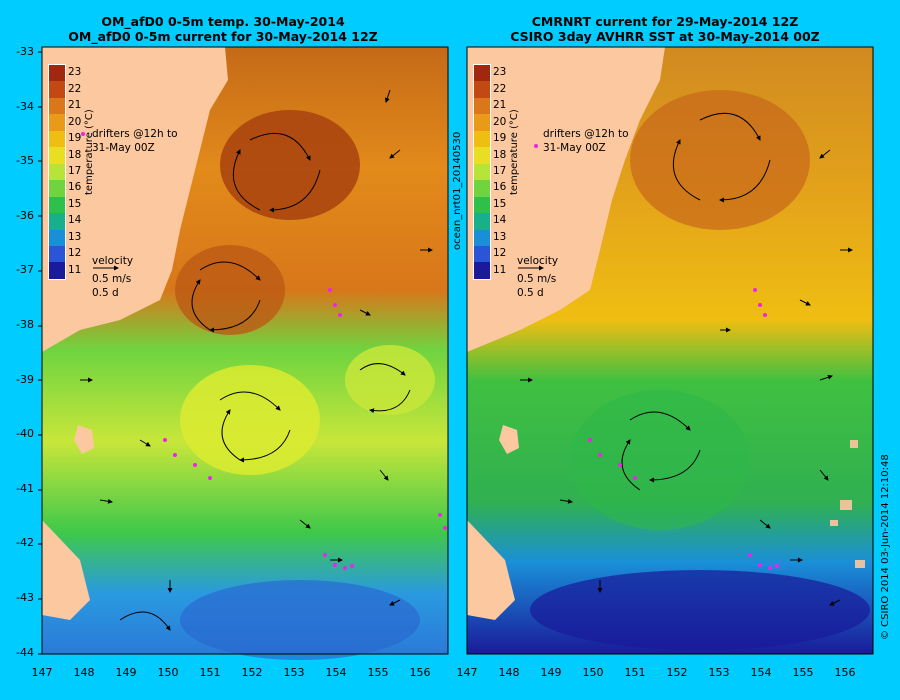  What do you see at coordinates (123, 148) in the screenshot?
I see `left-drifter-legend-line2: 31-May 00Z` at bounding box center [123, 148].